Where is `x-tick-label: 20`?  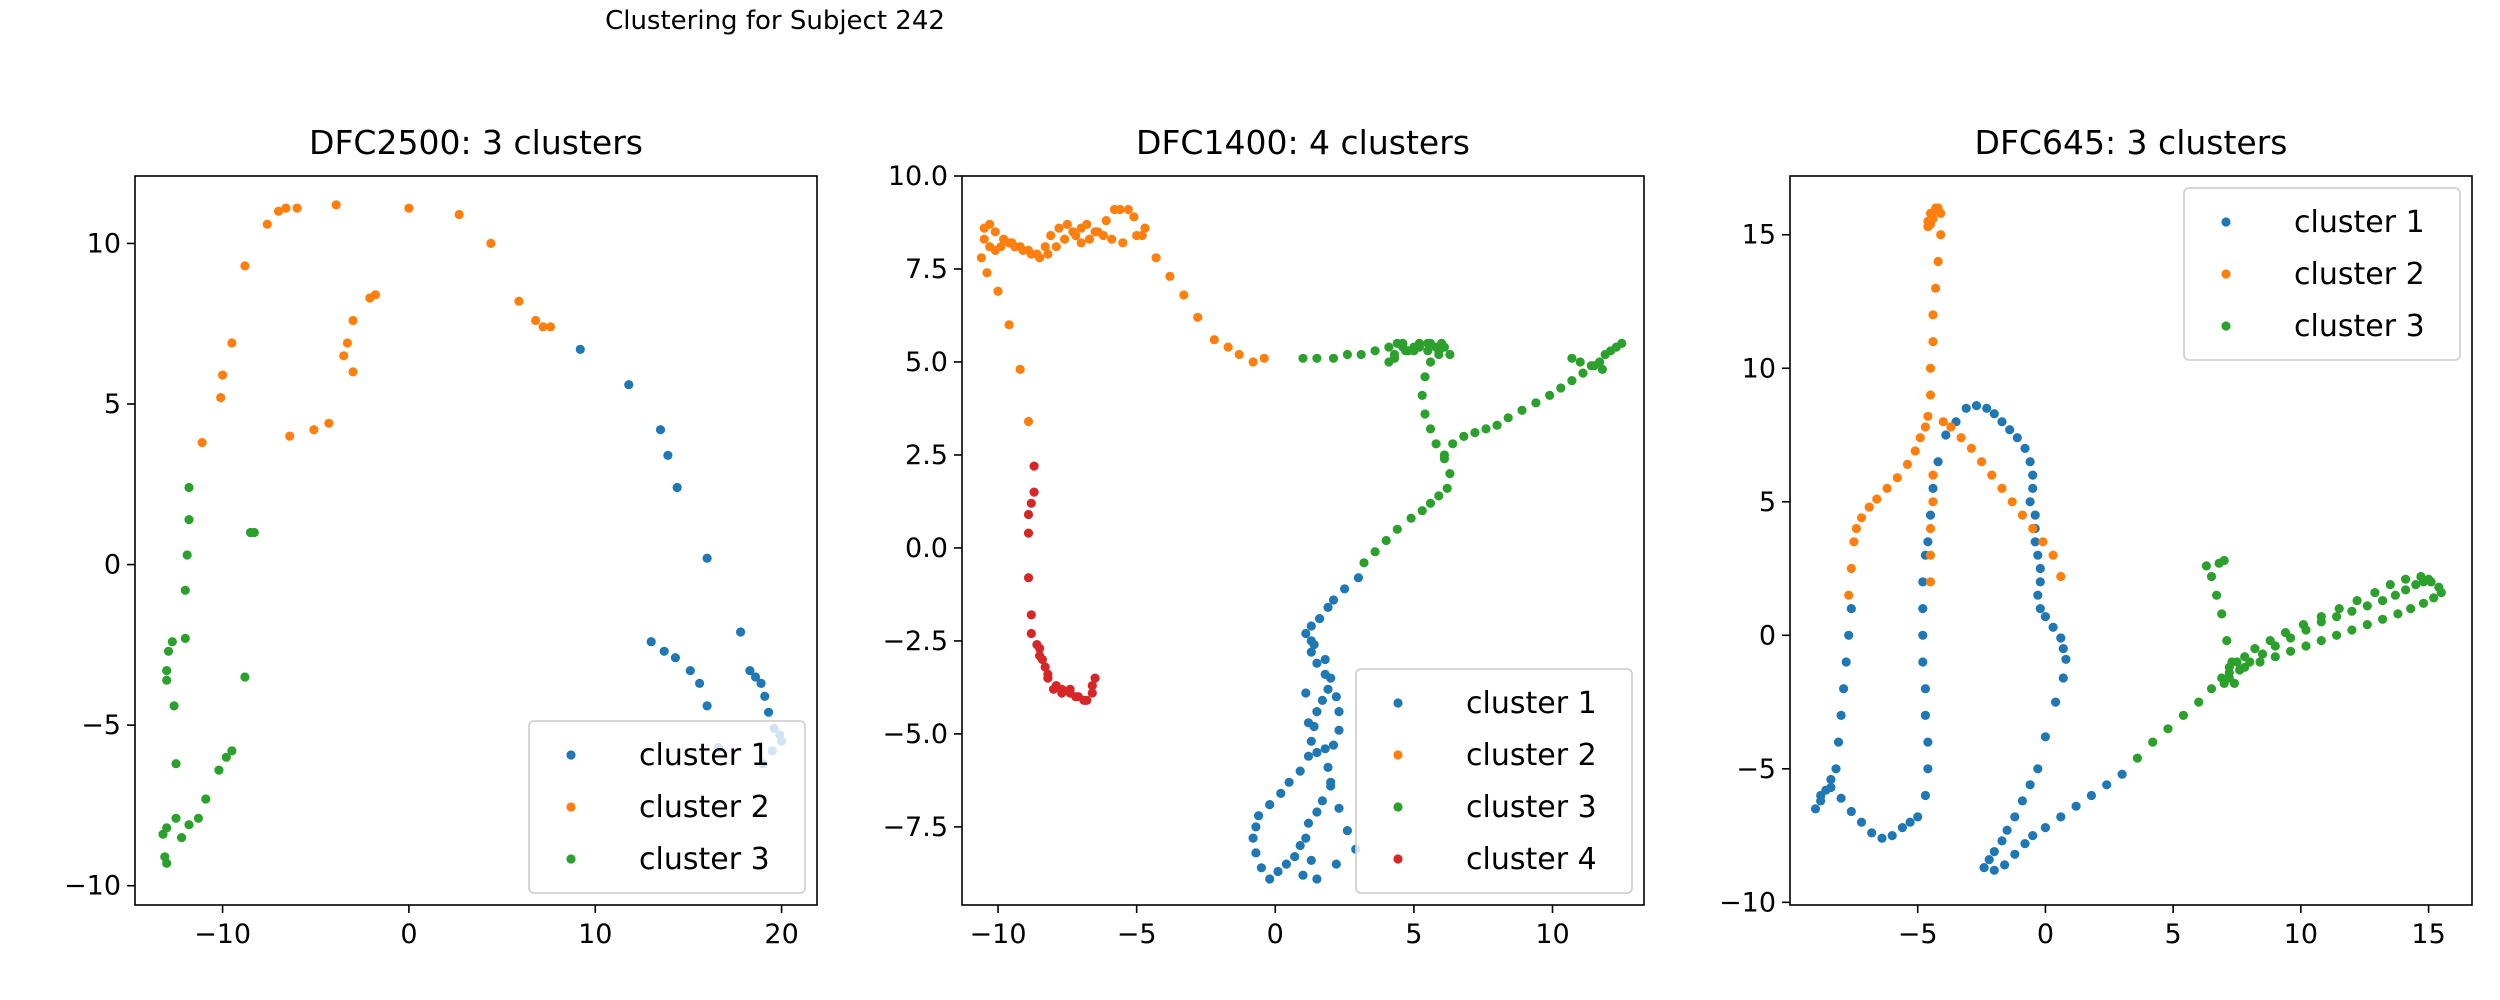
x-tick-label: 20 is located at coordinates (781, 934).